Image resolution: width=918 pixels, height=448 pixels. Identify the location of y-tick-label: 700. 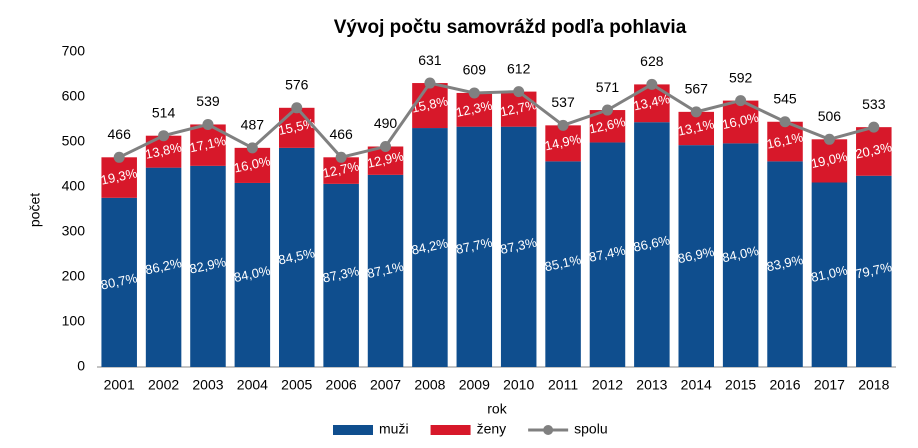
(74, 51).